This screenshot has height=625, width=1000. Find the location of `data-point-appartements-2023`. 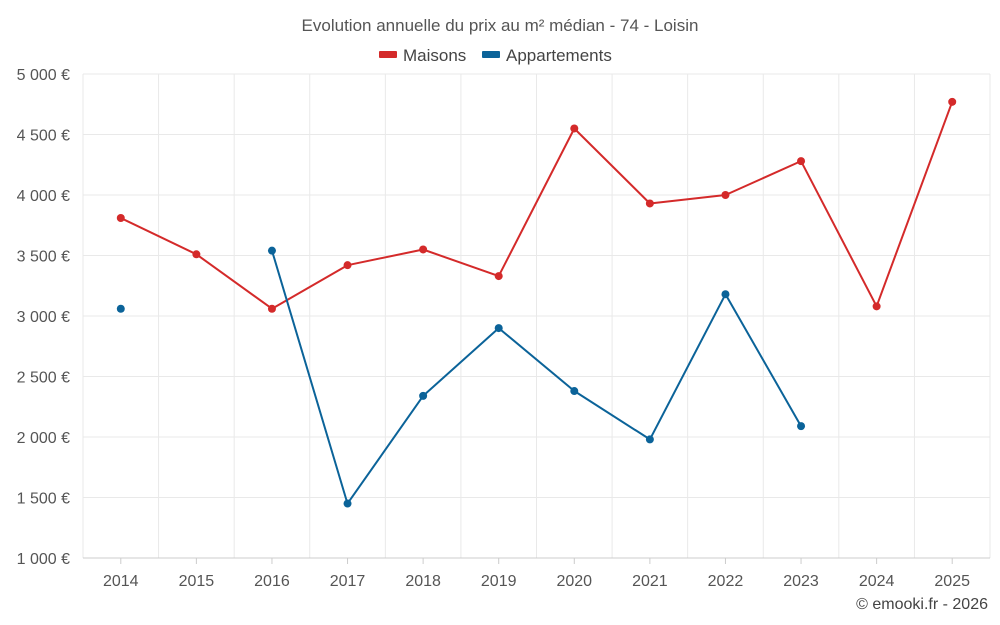

data-point-appartements-2023 is located at coordinates (801, 426).